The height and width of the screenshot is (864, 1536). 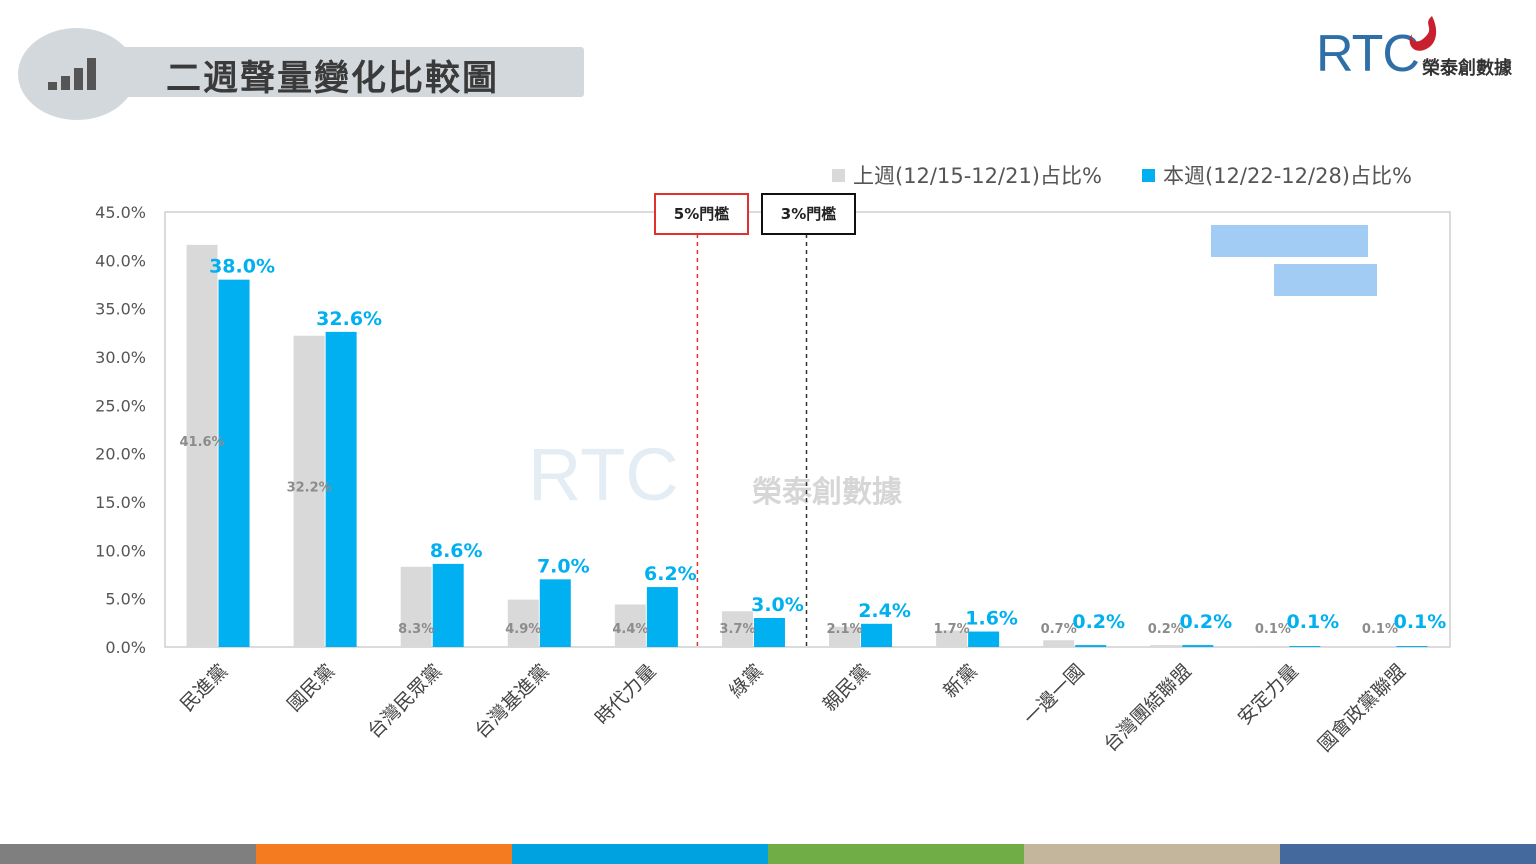 What do you see at coordinates (333, 79) in the screenshot?
I see `page-title: 二週聲量變化比較圖` at bounding box center [333, 79].